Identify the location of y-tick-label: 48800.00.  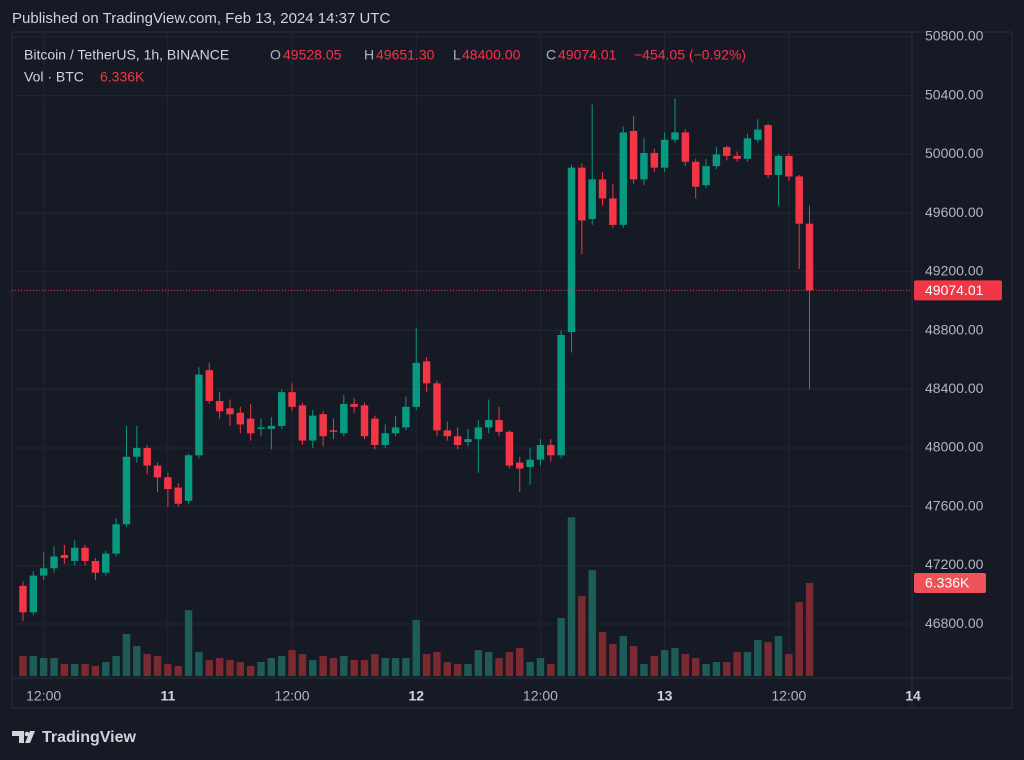
(954, 329).